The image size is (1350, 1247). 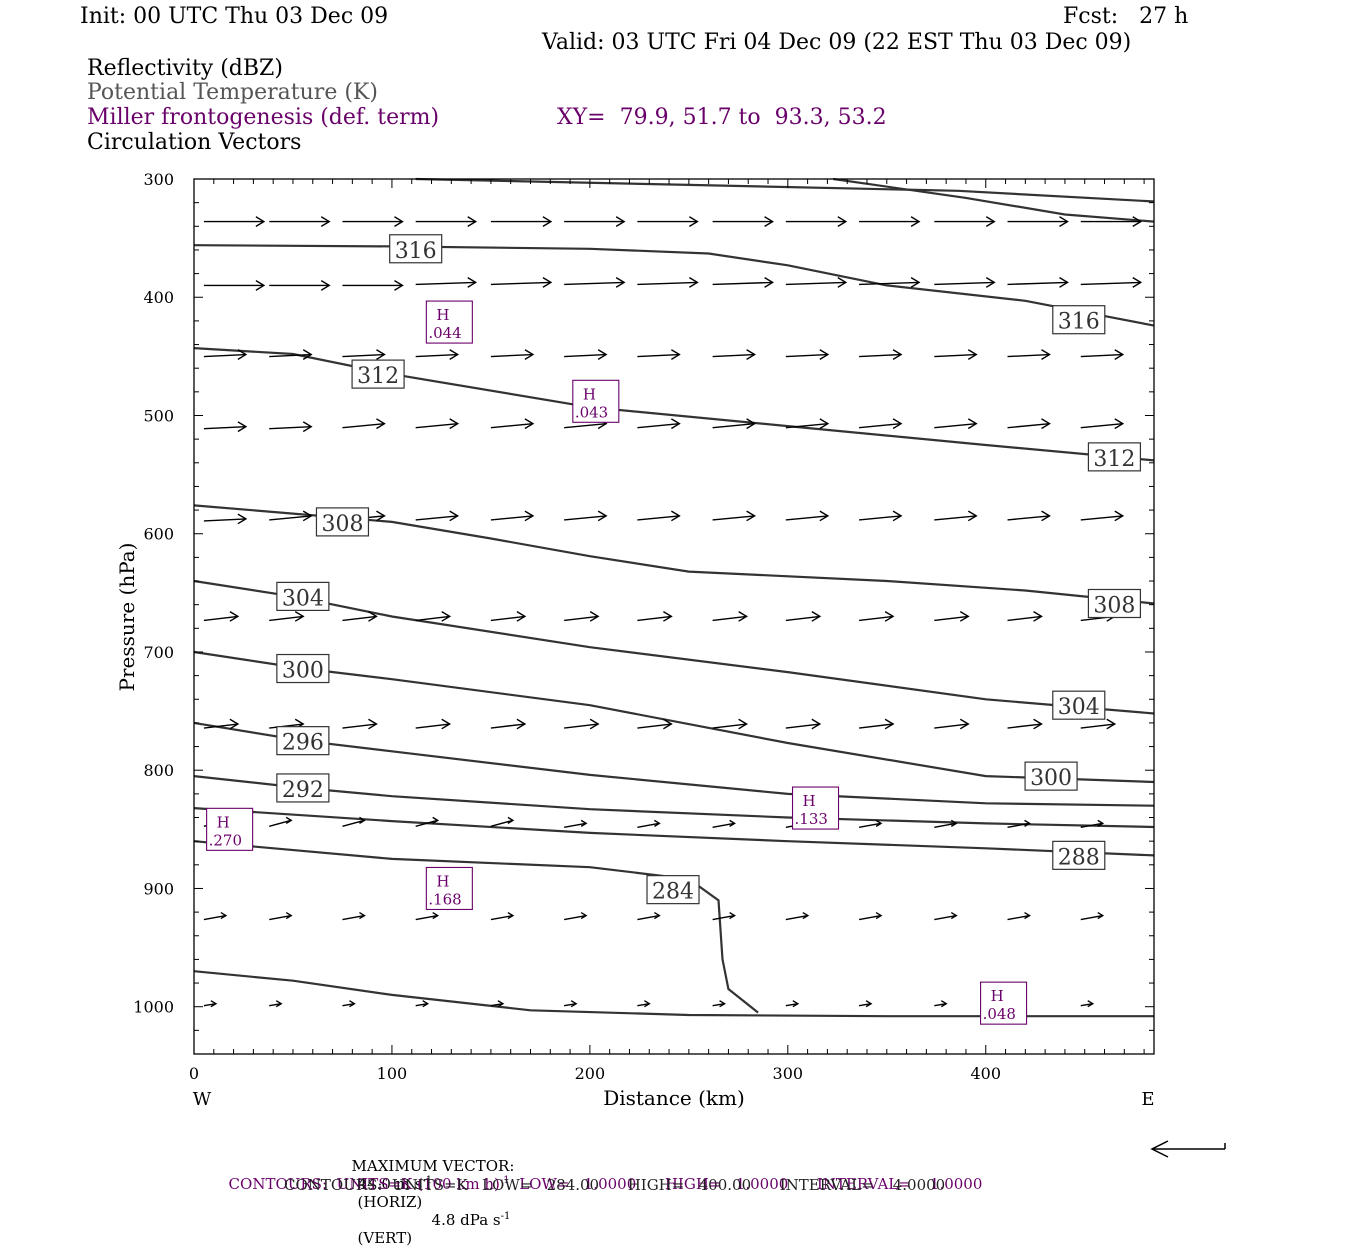 What do you see at coordinates (416, 251) in the screenshot?
I see `contour-label: 316` at bounding box center [416, 251].